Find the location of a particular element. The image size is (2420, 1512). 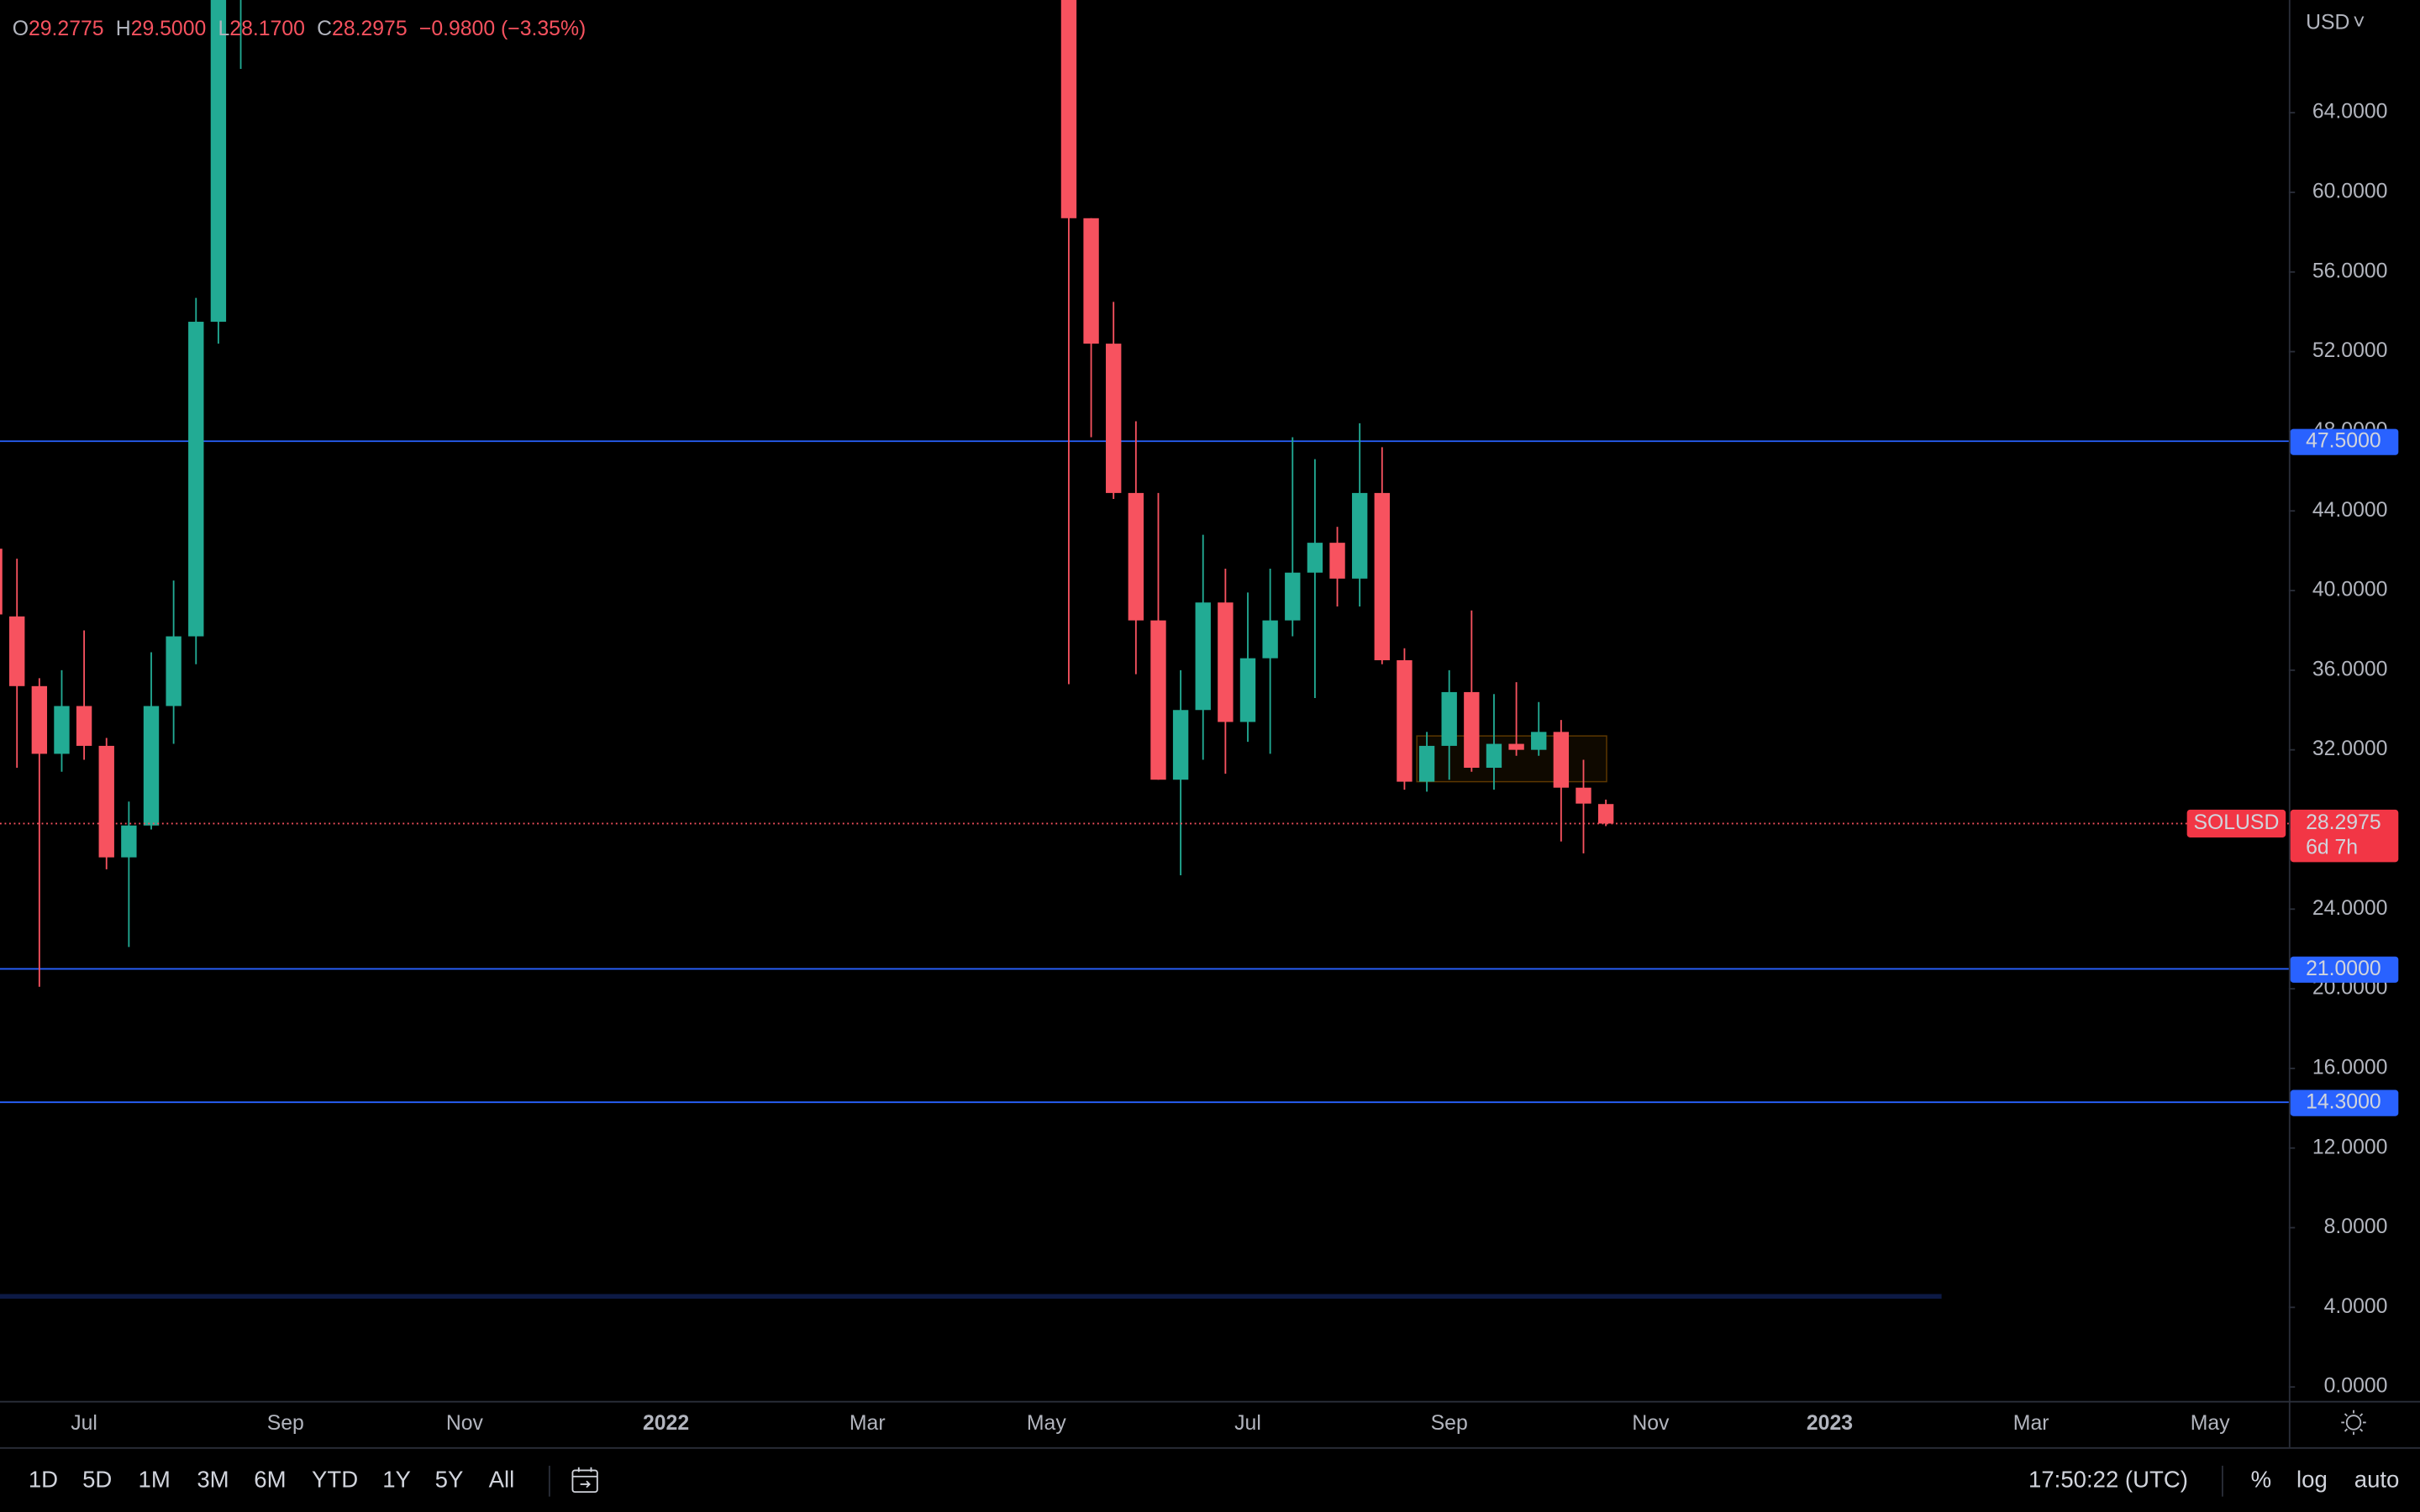

symbol-badge is located at coordinates (2236, 823).